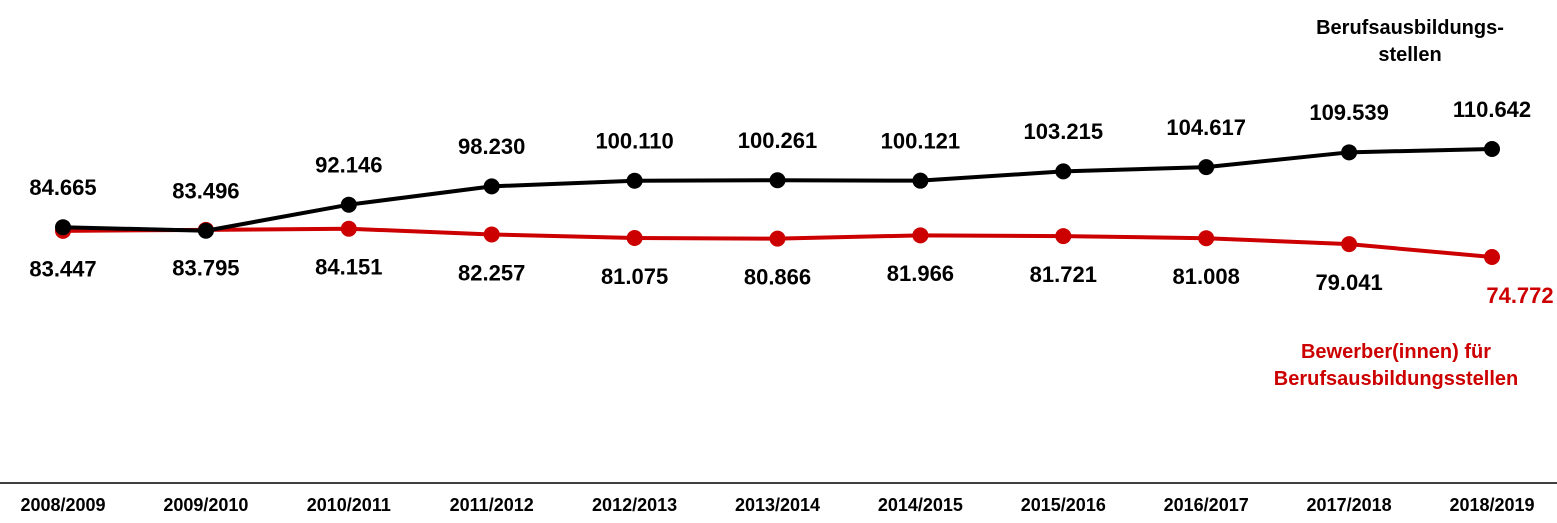 Image resolution: width=1557 pixels, height=523 pixels. Describe the element at coordinates (634, 276) in the screenshot. I see `data-label: 81.075` at that location.